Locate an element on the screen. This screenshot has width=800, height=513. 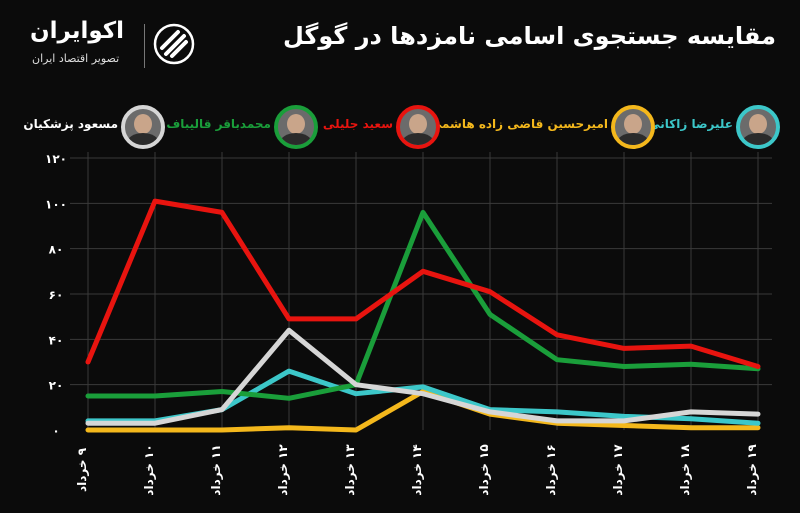
y-axis-ticks: ۰ ۲۰ ۴۰ ۶۰ ۸۰ ۱۰۰ ۱۲۰ is located at coordinates (56, 295).